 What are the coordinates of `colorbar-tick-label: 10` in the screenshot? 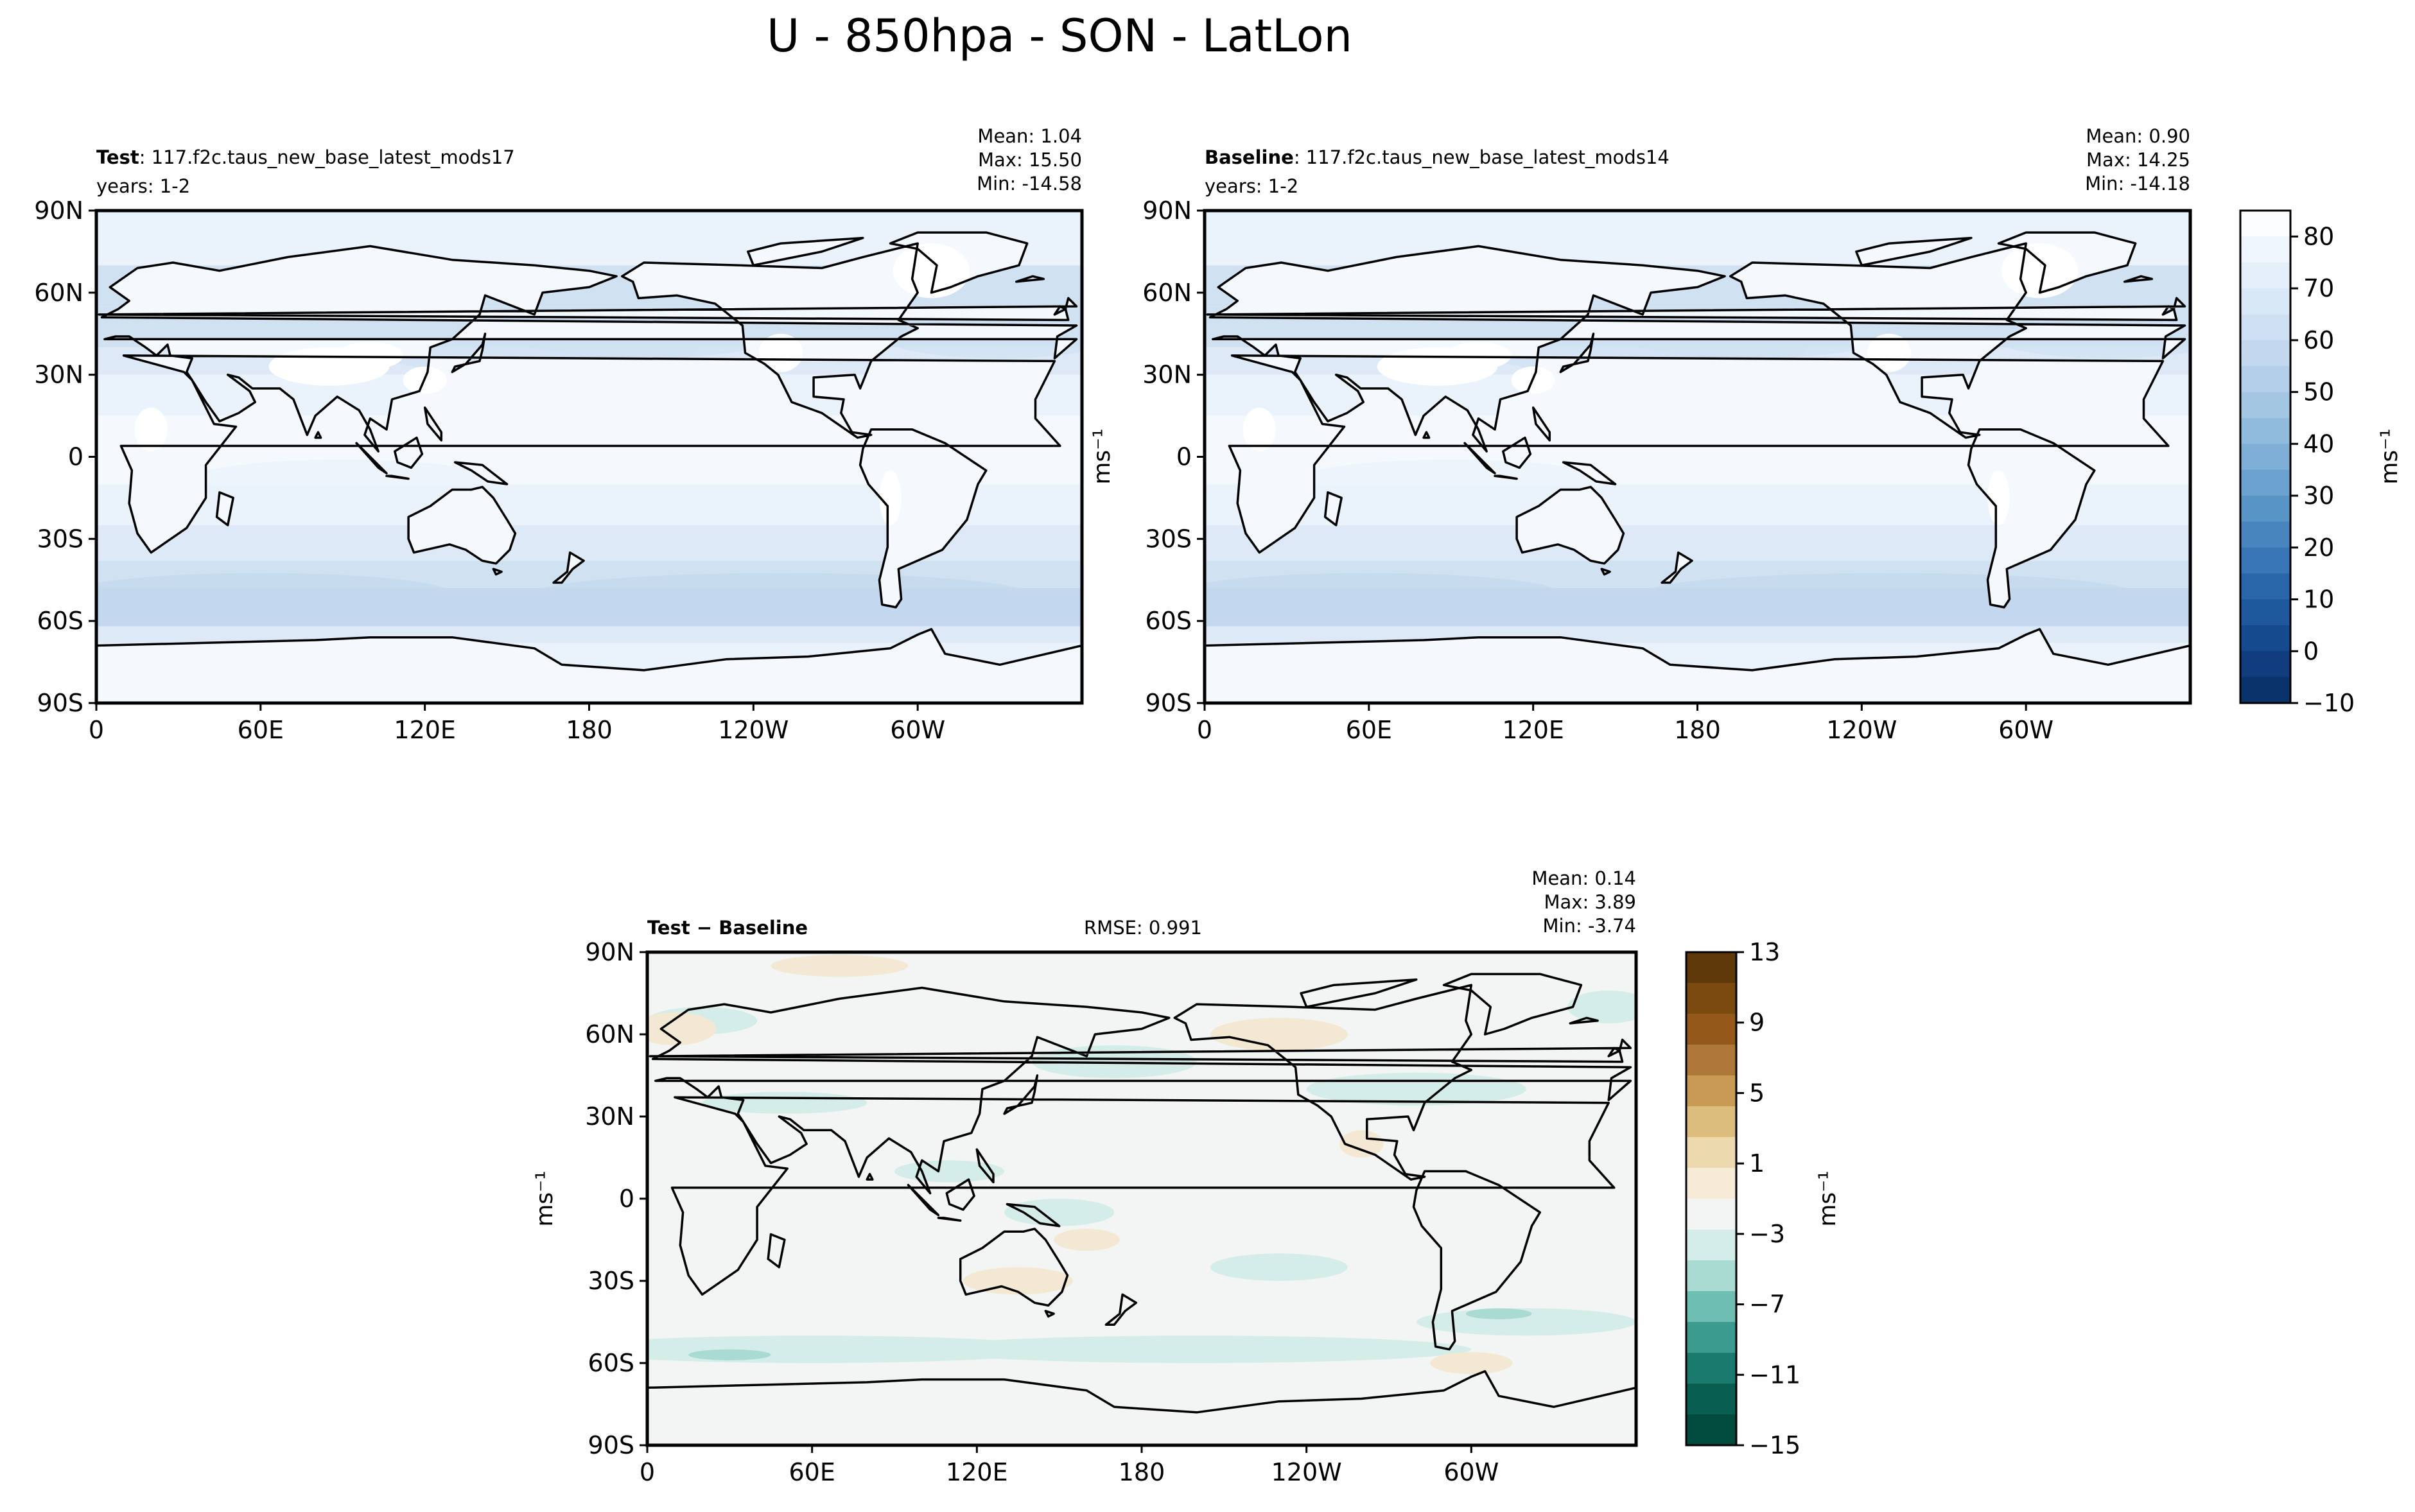 It's located at (2318, 600).